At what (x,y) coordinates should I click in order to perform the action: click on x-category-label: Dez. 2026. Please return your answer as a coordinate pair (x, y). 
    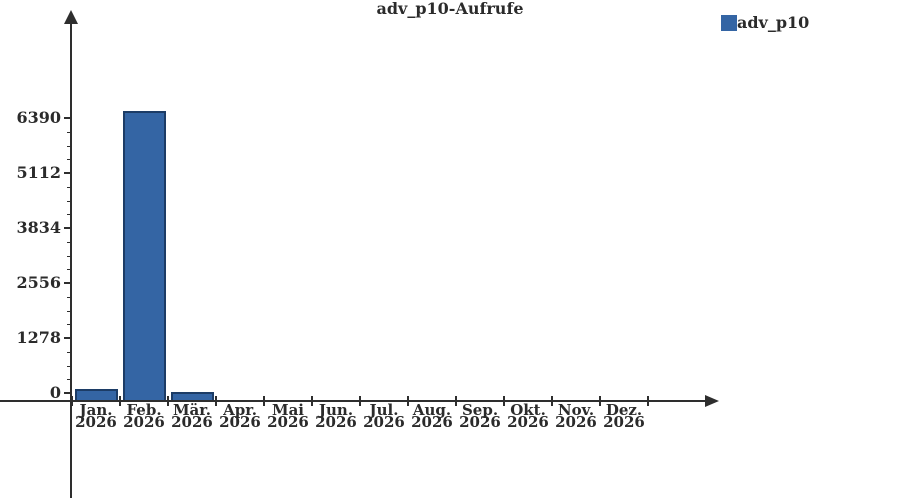
    Looking at the image, I should click on (624, 416).